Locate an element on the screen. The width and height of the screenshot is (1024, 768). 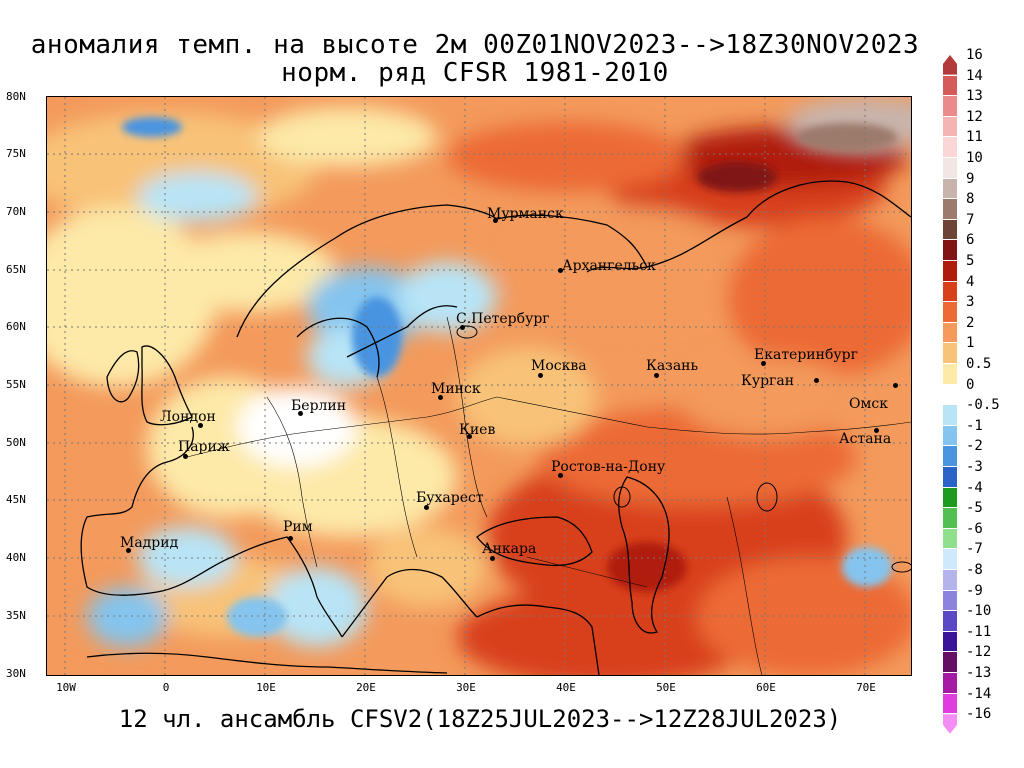
colorbar-label: 6 is located at coordinates (970, 240).